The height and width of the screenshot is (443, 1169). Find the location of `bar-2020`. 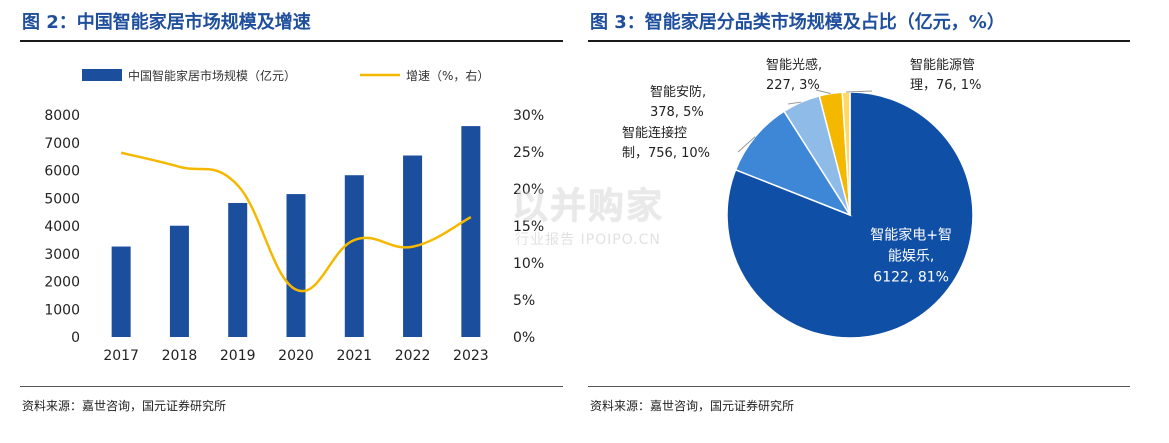

bar-2020 is located at coordinates (296, 265).